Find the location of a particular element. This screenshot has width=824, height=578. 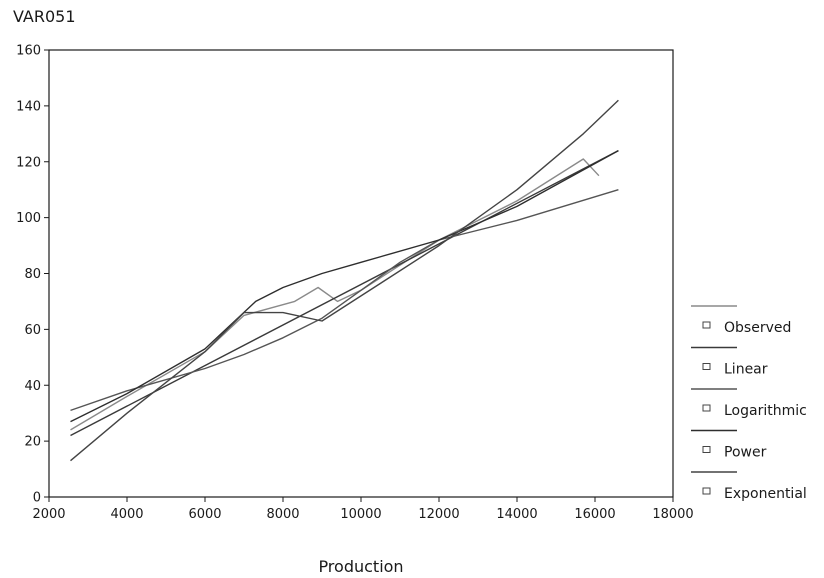

y-tick-label: 140 is located at coordinates (28, 106).